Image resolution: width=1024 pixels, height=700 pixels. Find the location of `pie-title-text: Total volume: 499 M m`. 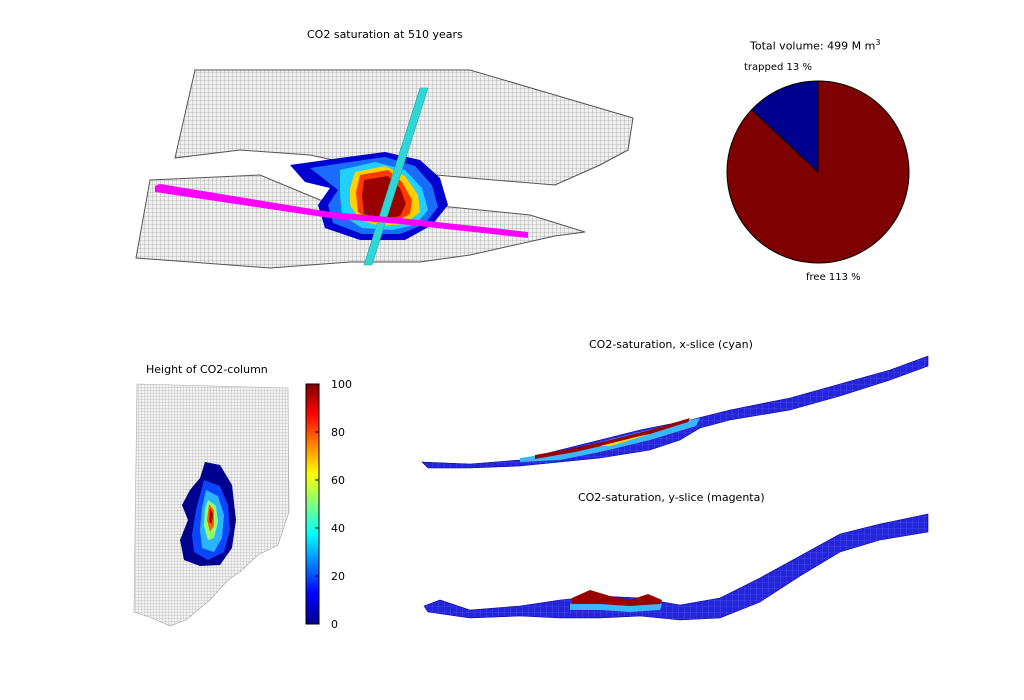

pie-title-text: Total volume: 499 M m is located at coordinates (813, 46).